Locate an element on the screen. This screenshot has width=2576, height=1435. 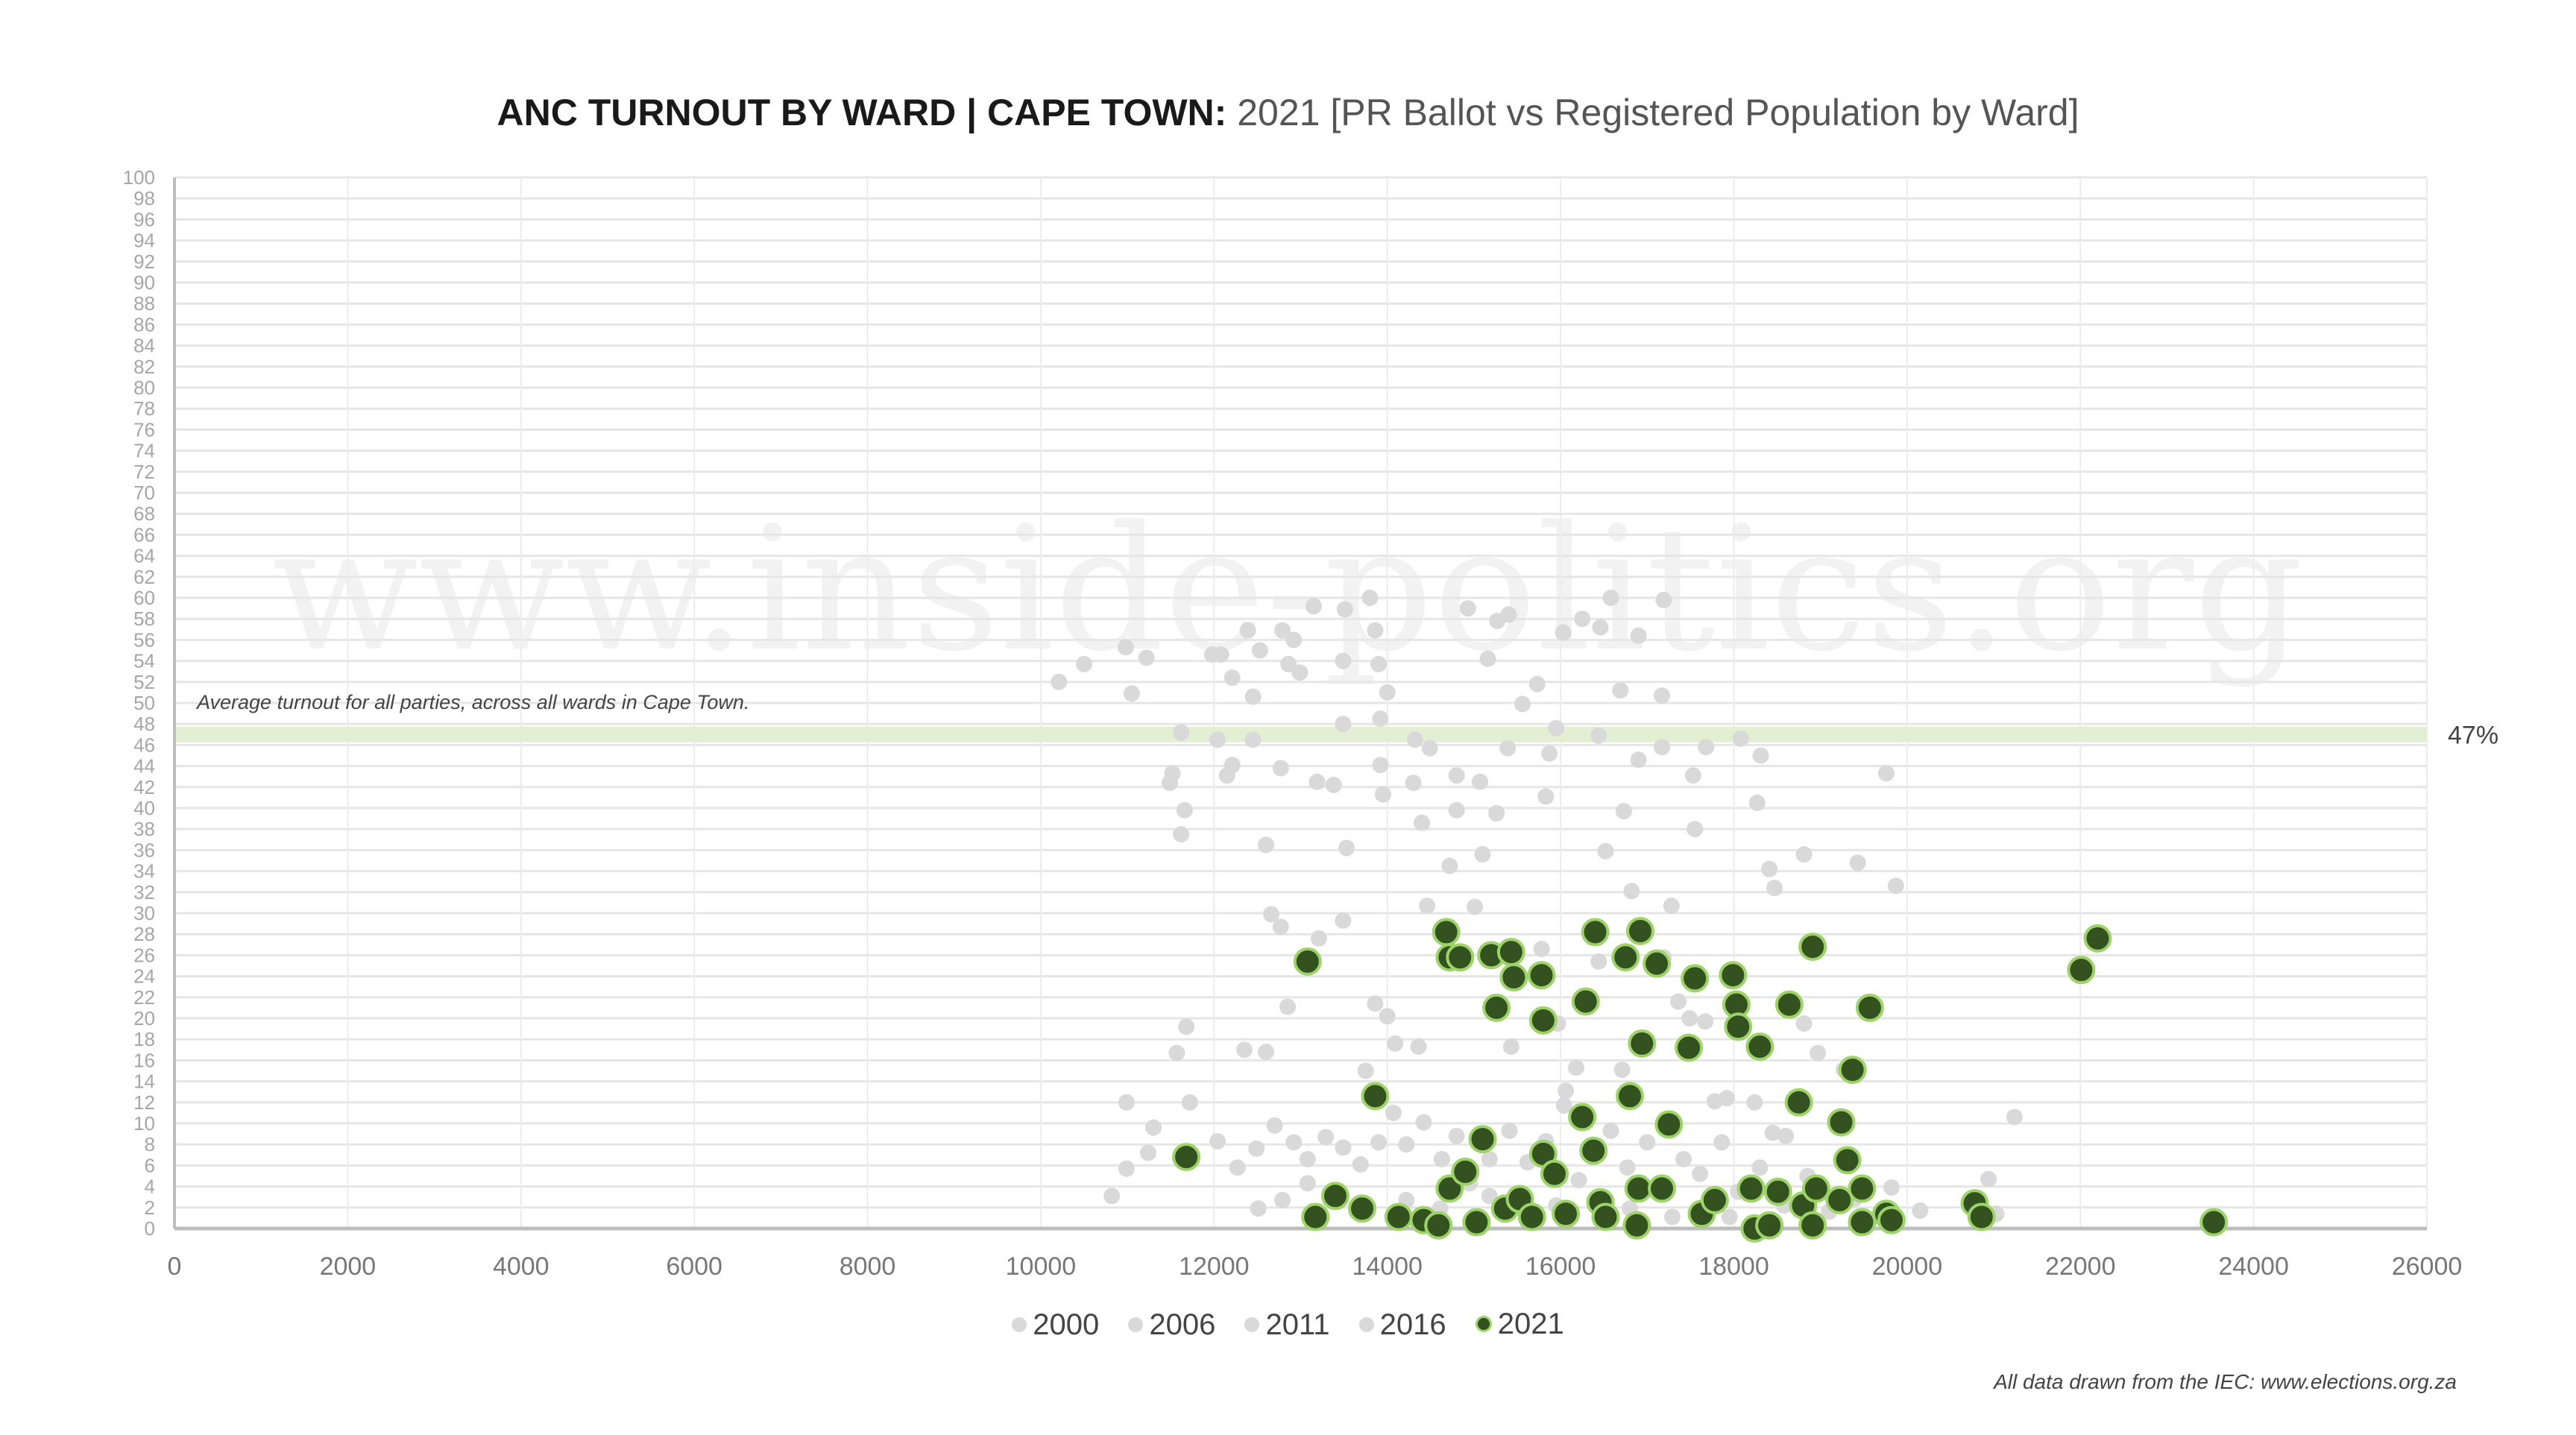
y-tick-label: 0 is located at coordinates (150, 1228).